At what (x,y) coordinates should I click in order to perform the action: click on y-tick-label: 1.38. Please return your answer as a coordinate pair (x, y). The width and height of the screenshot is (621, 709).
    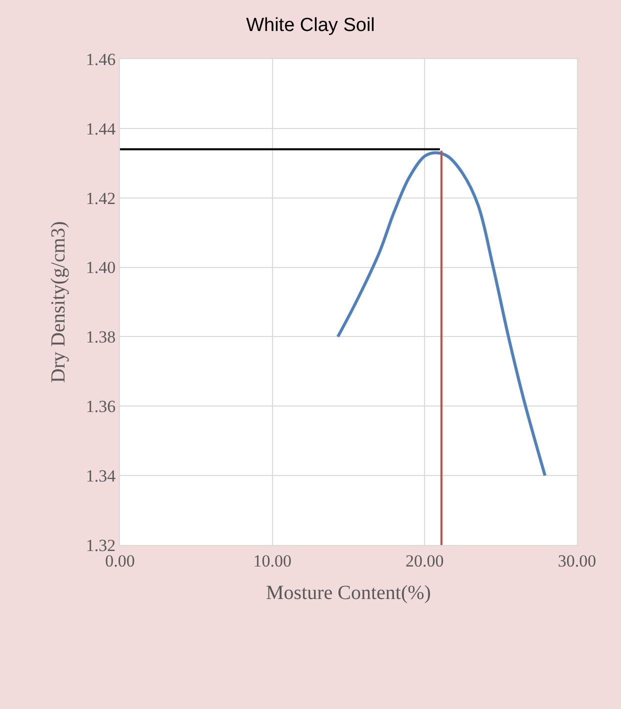
    Looking at the image, I should click on (101, 337).